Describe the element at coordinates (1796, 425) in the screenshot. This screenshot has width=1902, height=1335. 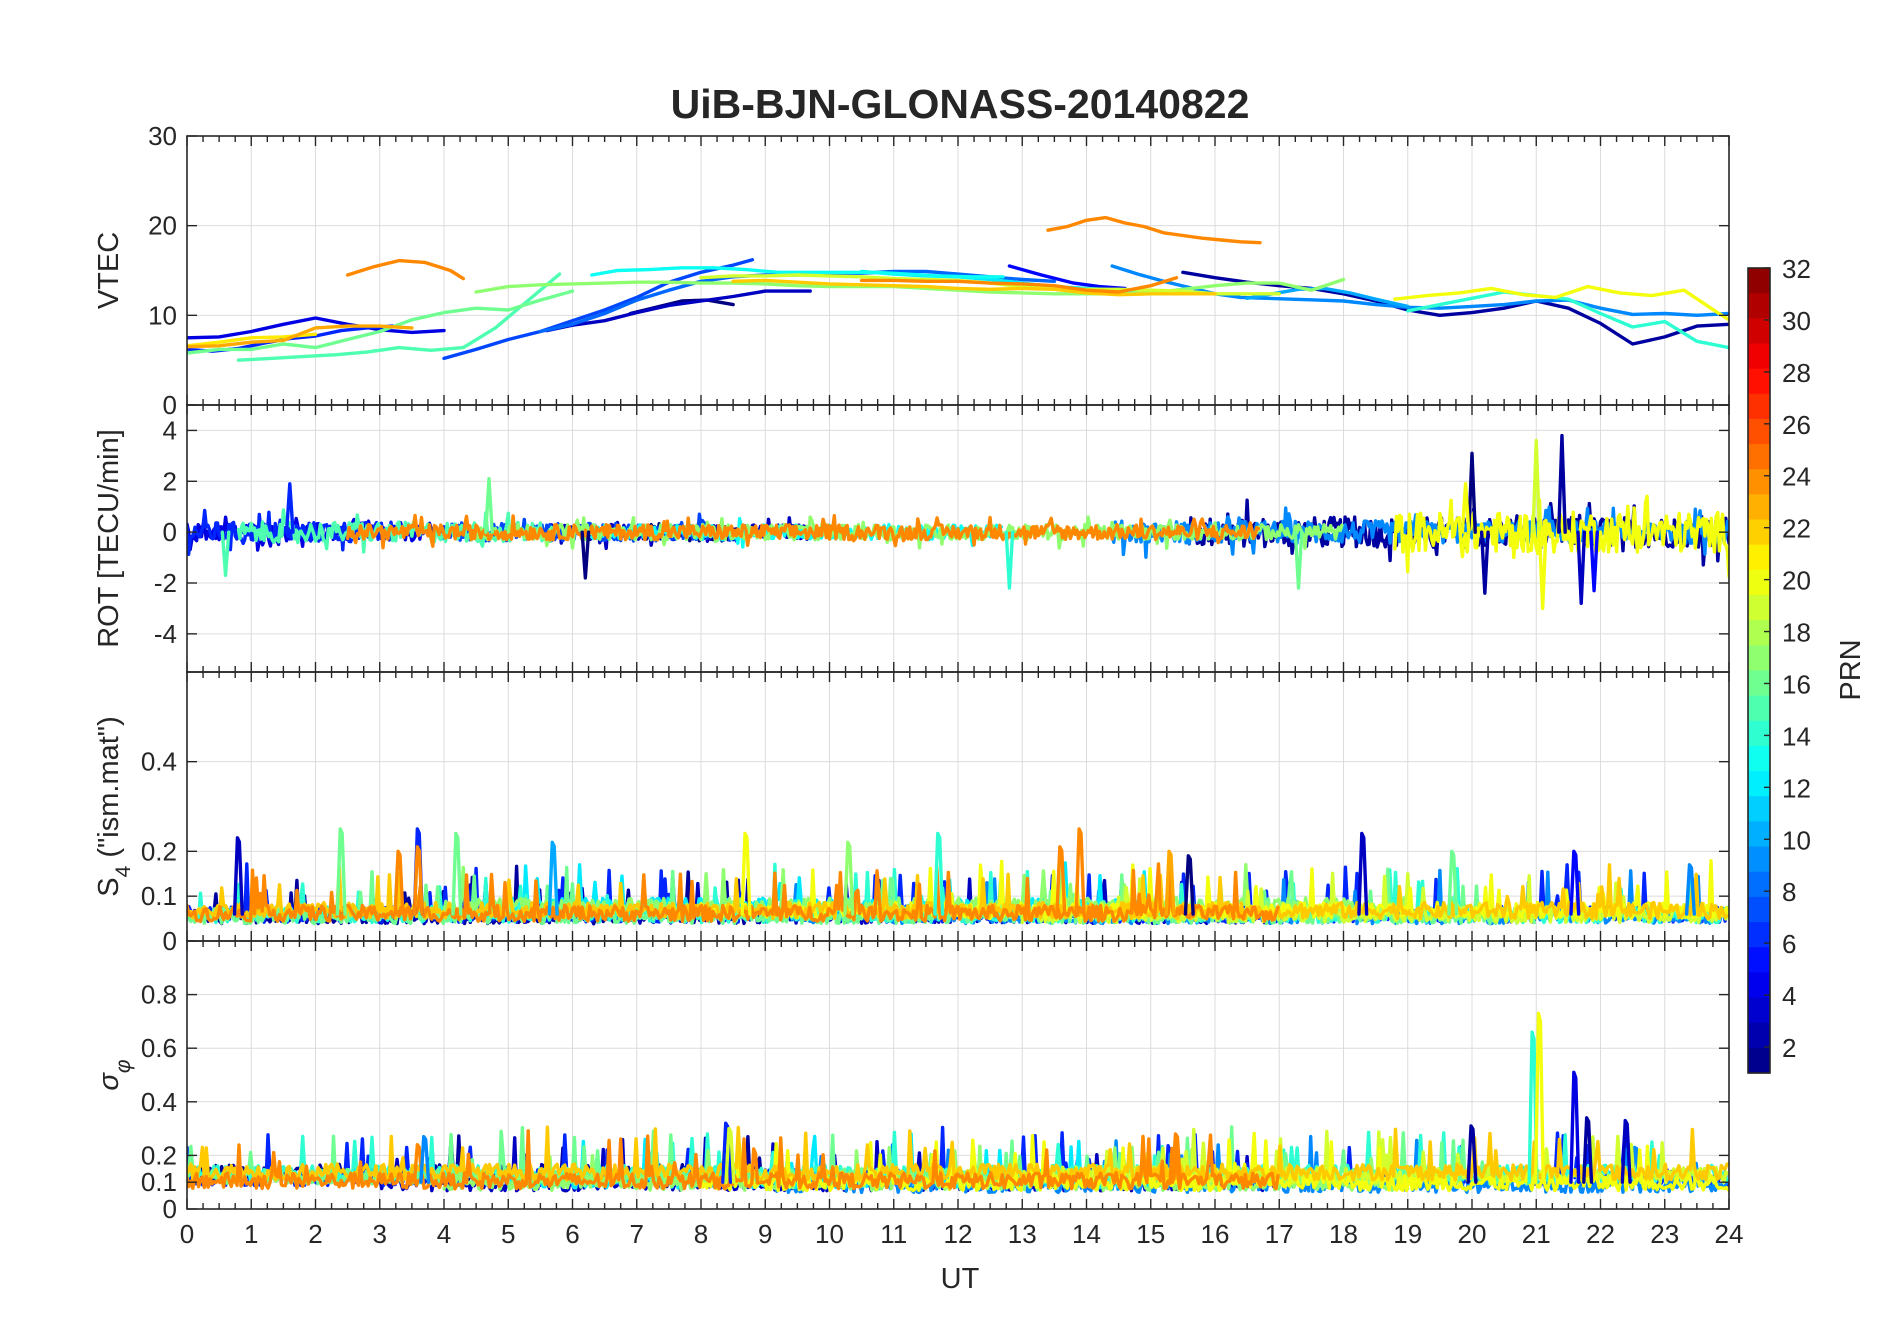
I see `colorbar-tick-label: 26` at that location.